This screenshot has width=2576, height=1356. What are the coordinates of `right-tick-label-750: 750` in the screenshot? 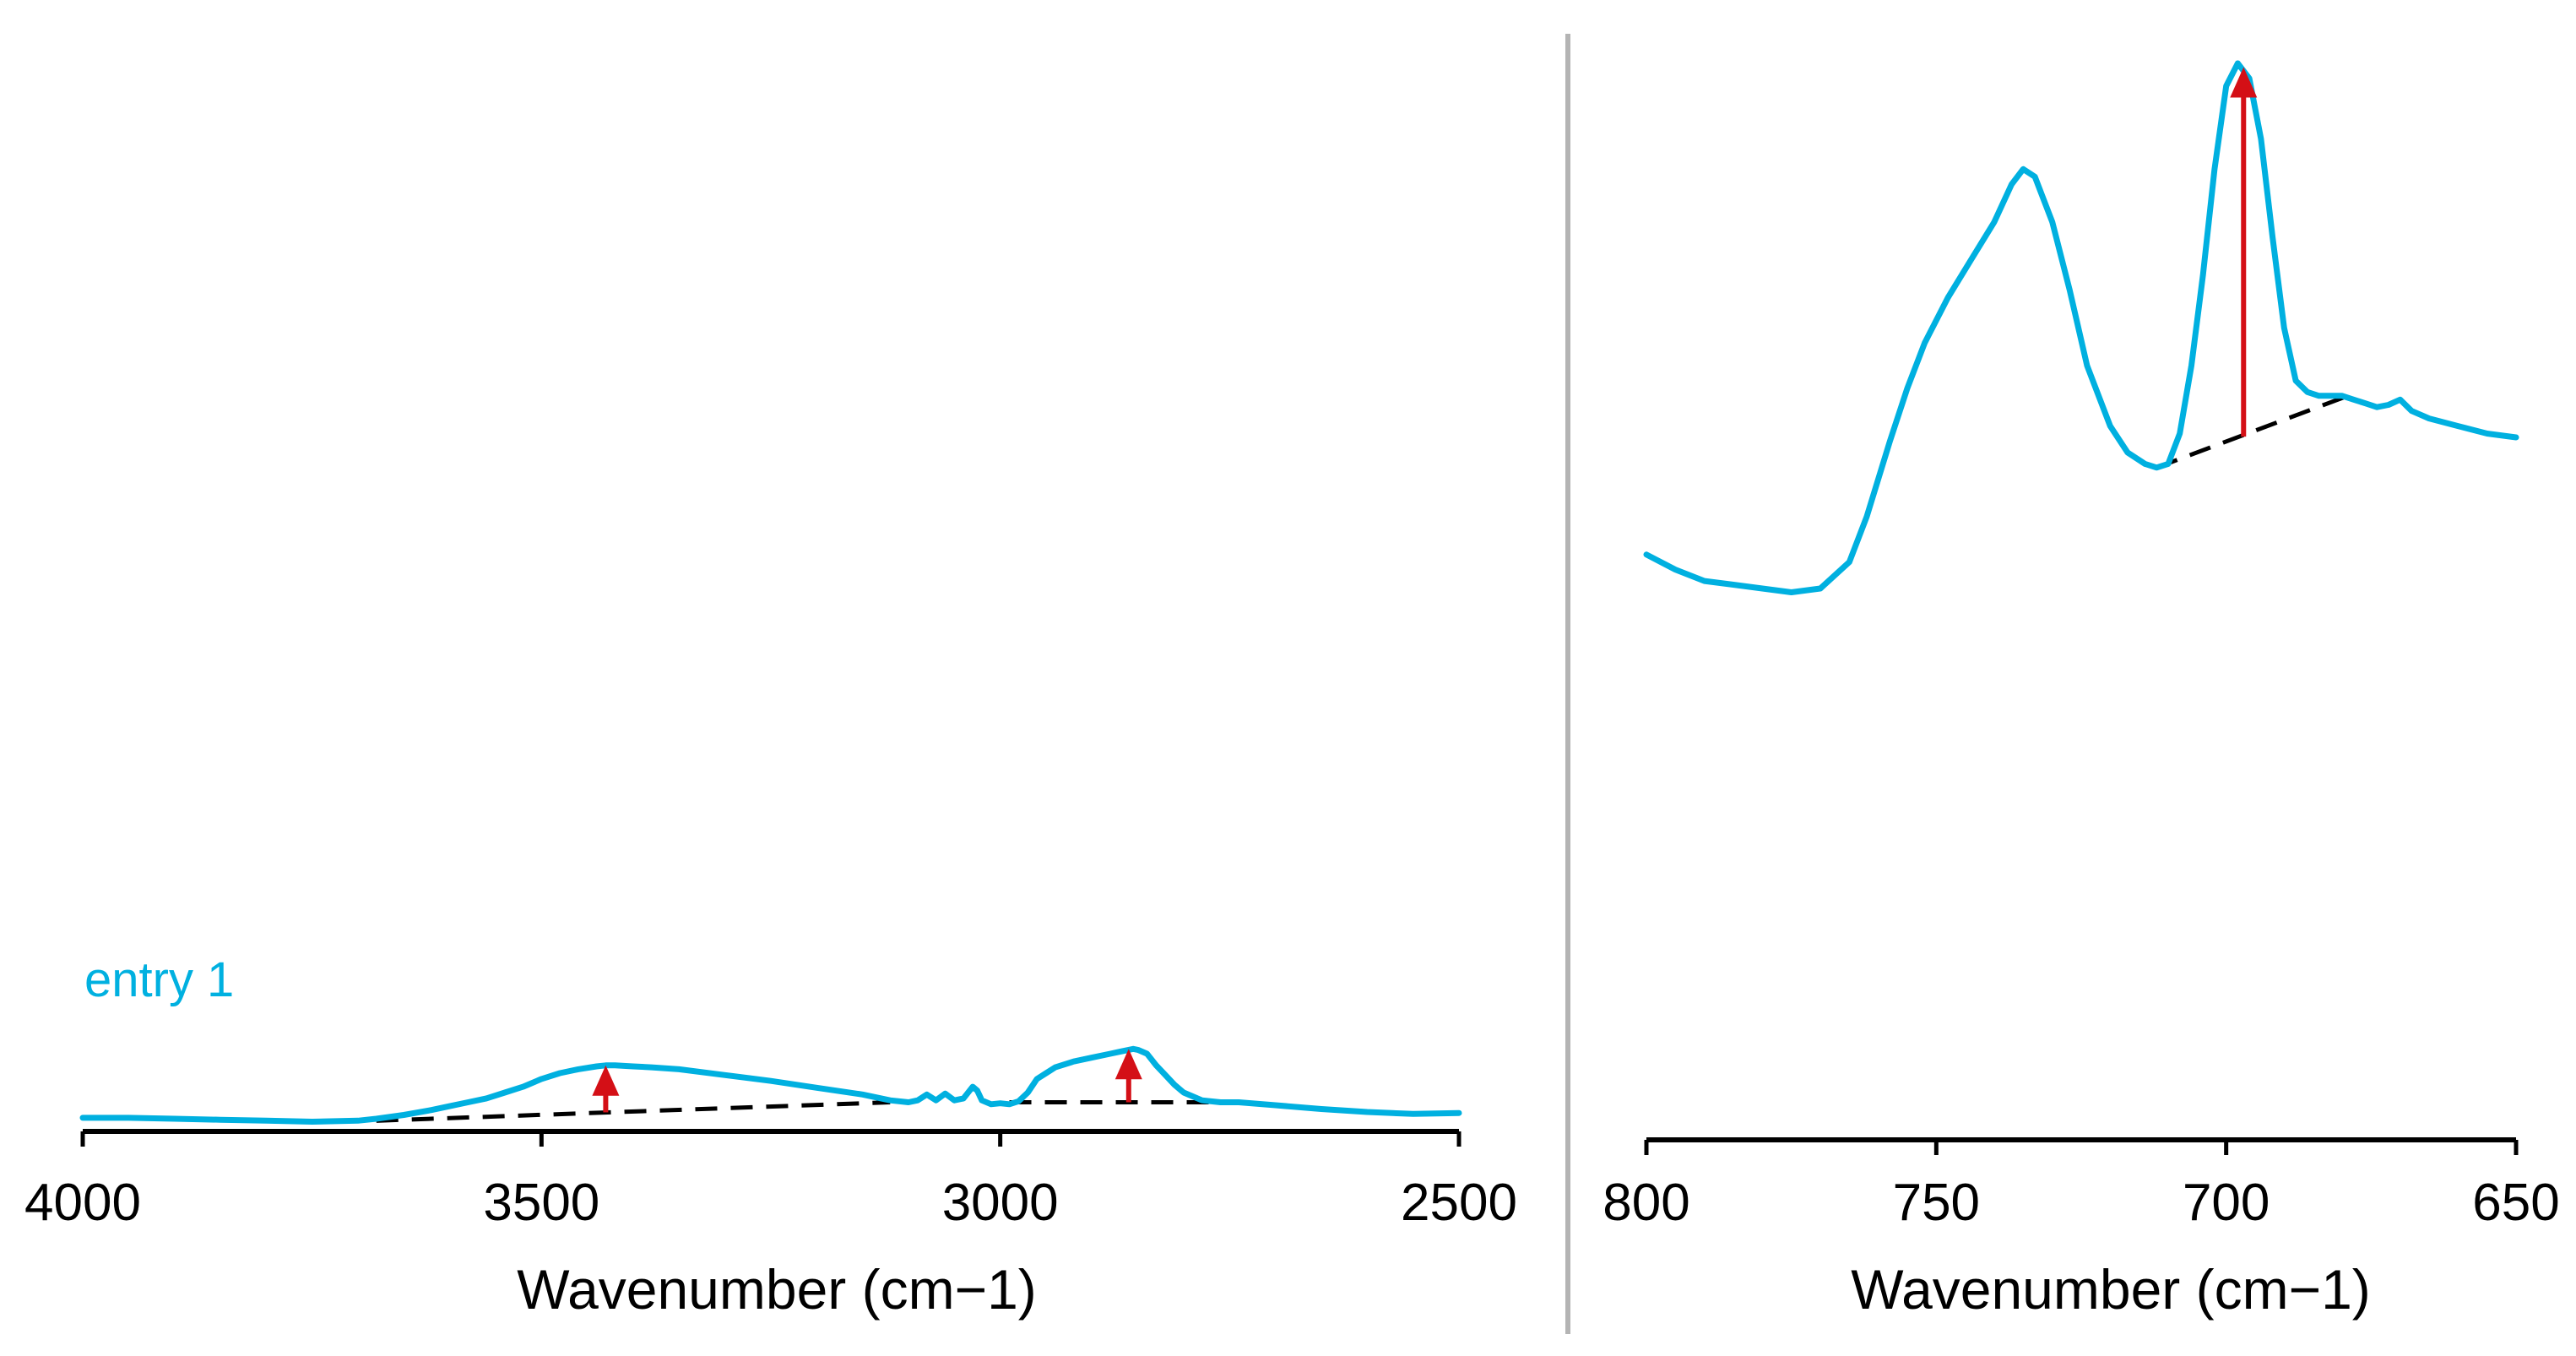 It's located at (1937, 1203).